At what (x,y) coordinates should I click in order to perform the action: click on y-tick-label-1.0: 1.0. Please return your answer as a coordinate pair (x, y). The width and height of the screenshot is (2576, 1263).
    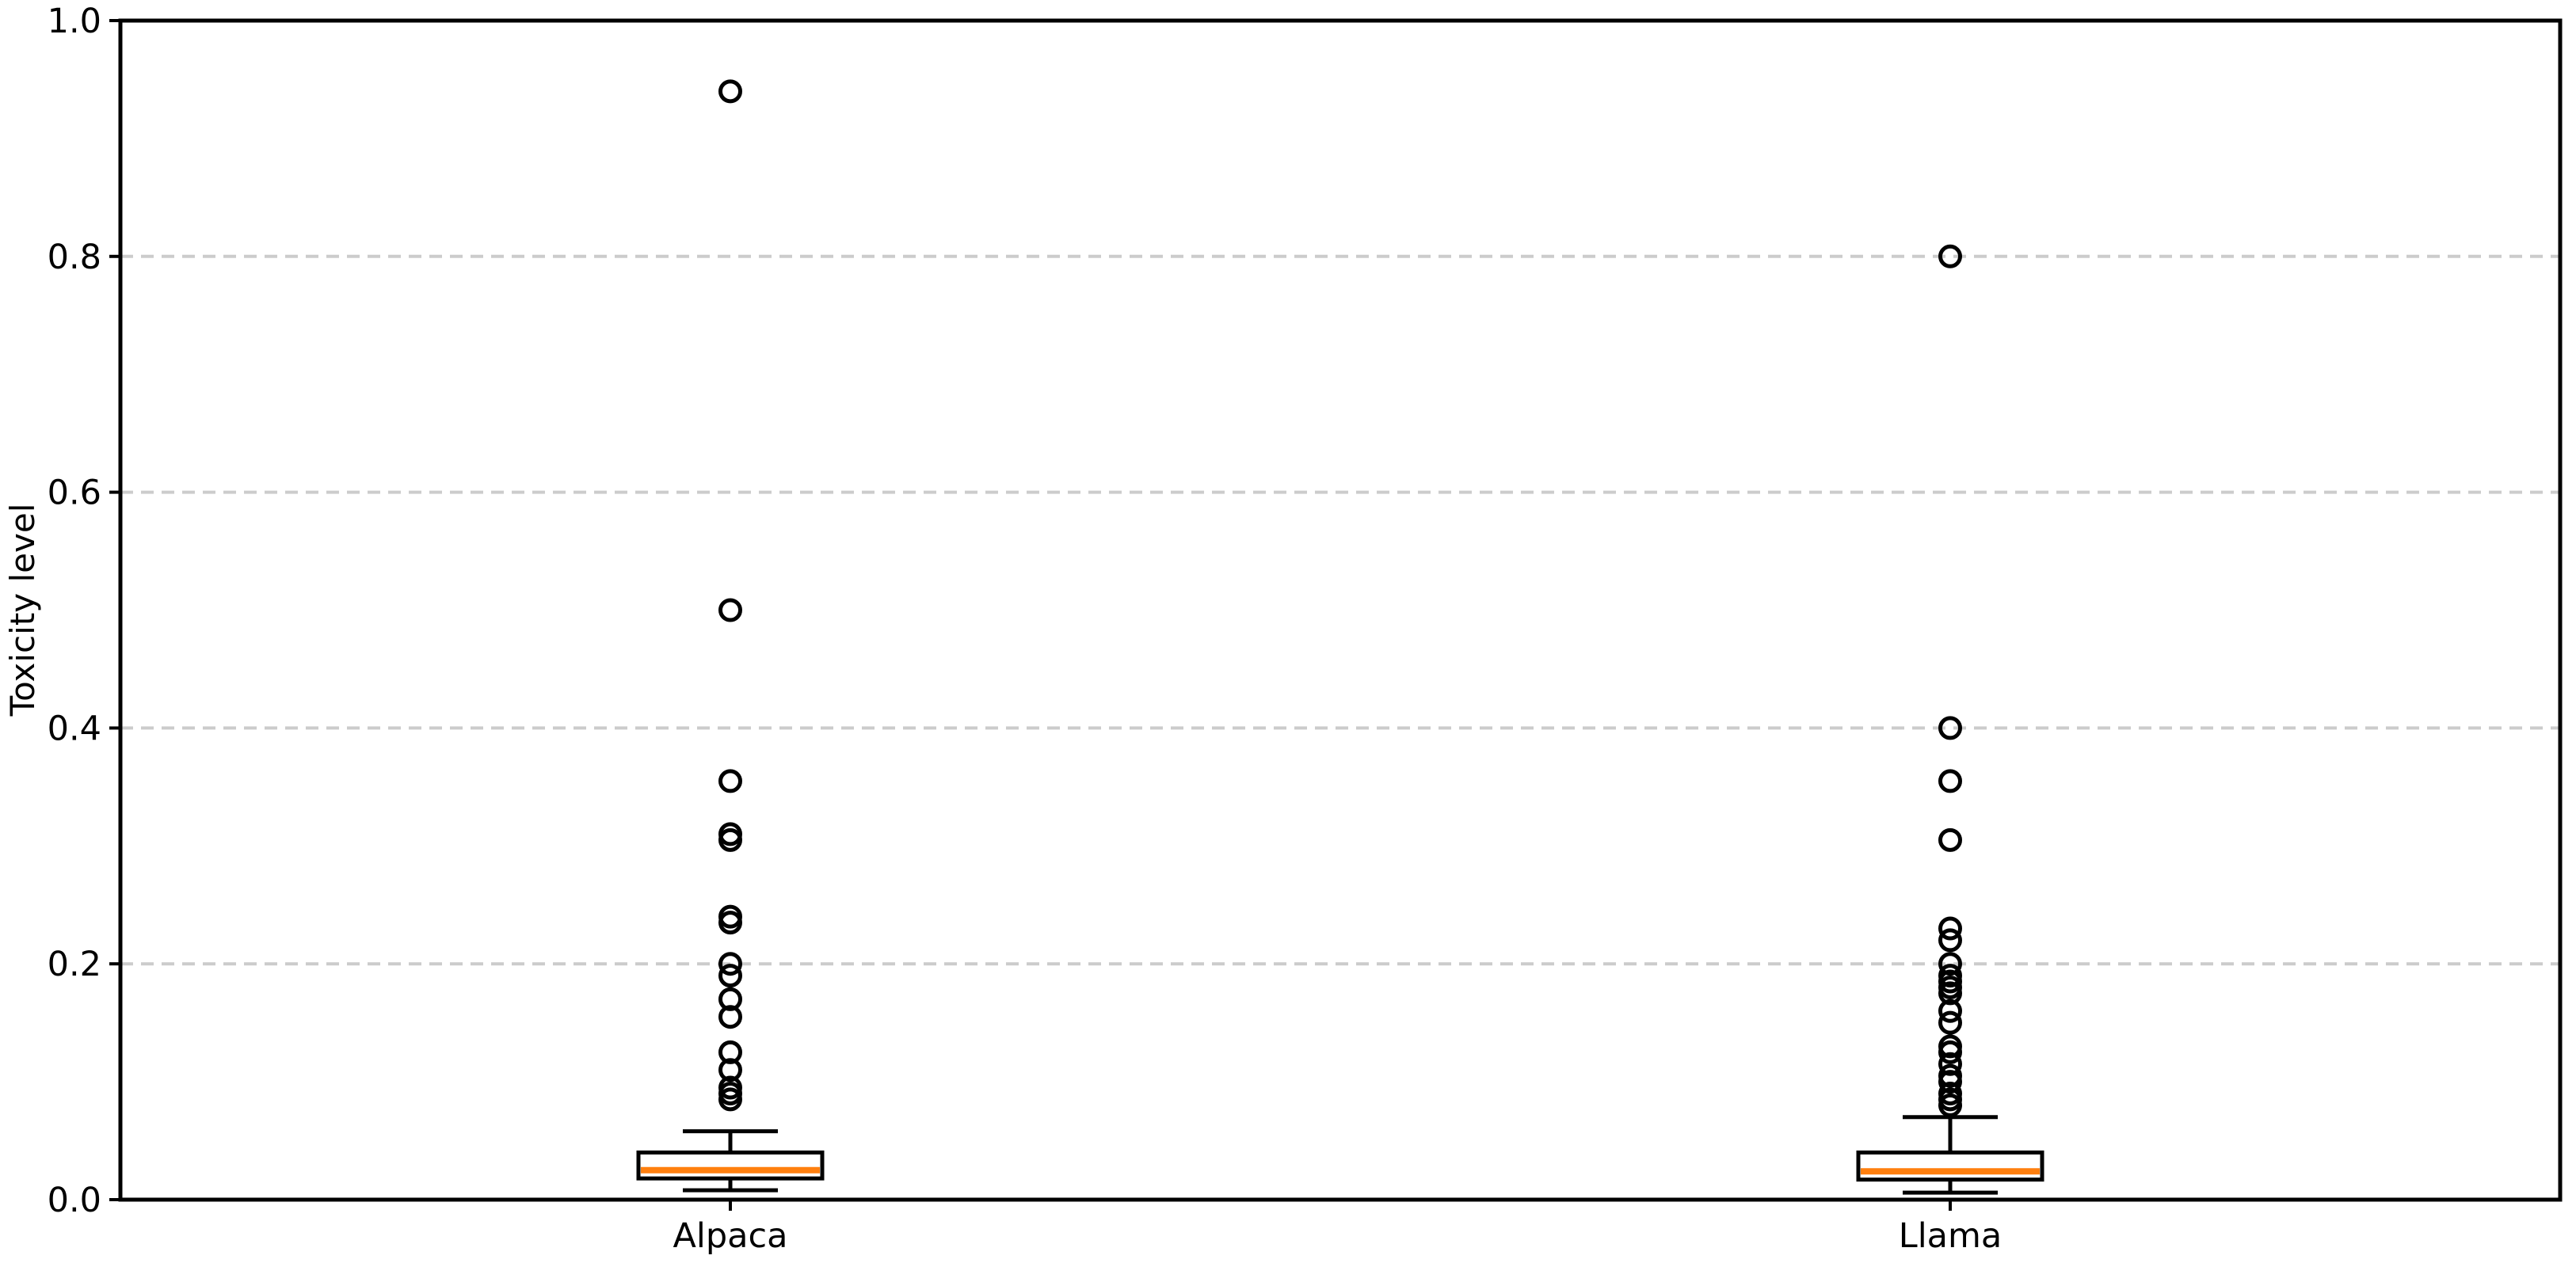
    Looking at the image, I should click on (75, 21).